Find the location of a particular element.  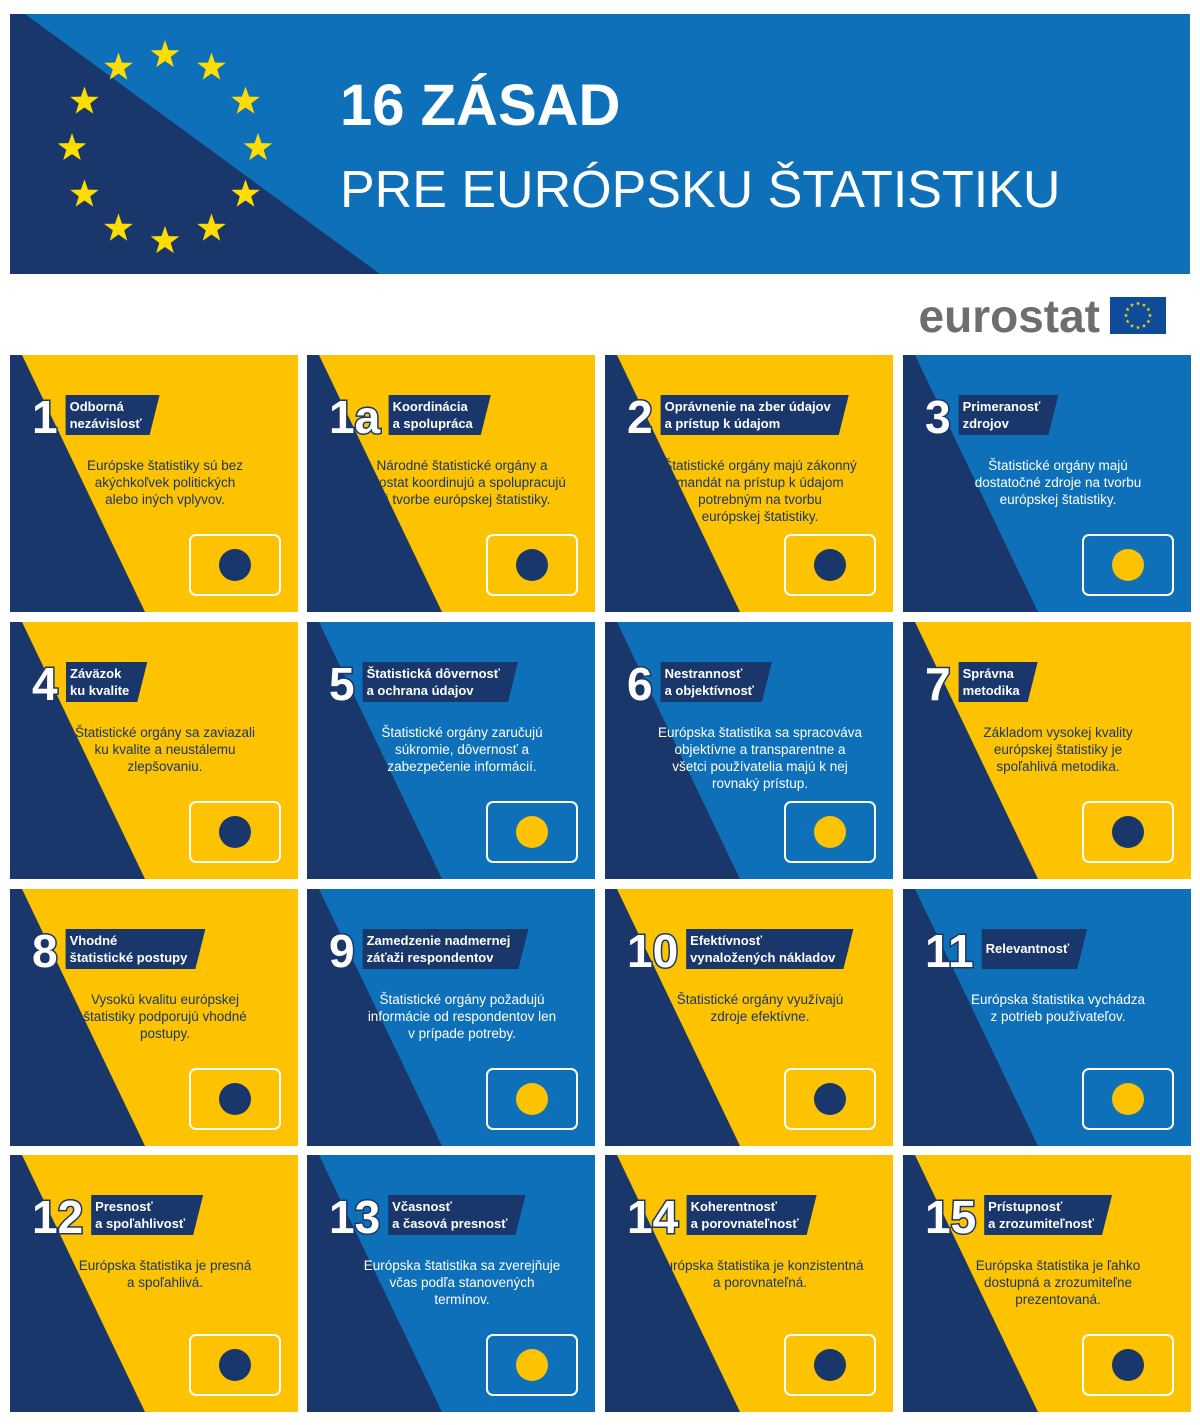

card-text: Štatistické orgány sa zaviazali is located at coordinates (165, 732).